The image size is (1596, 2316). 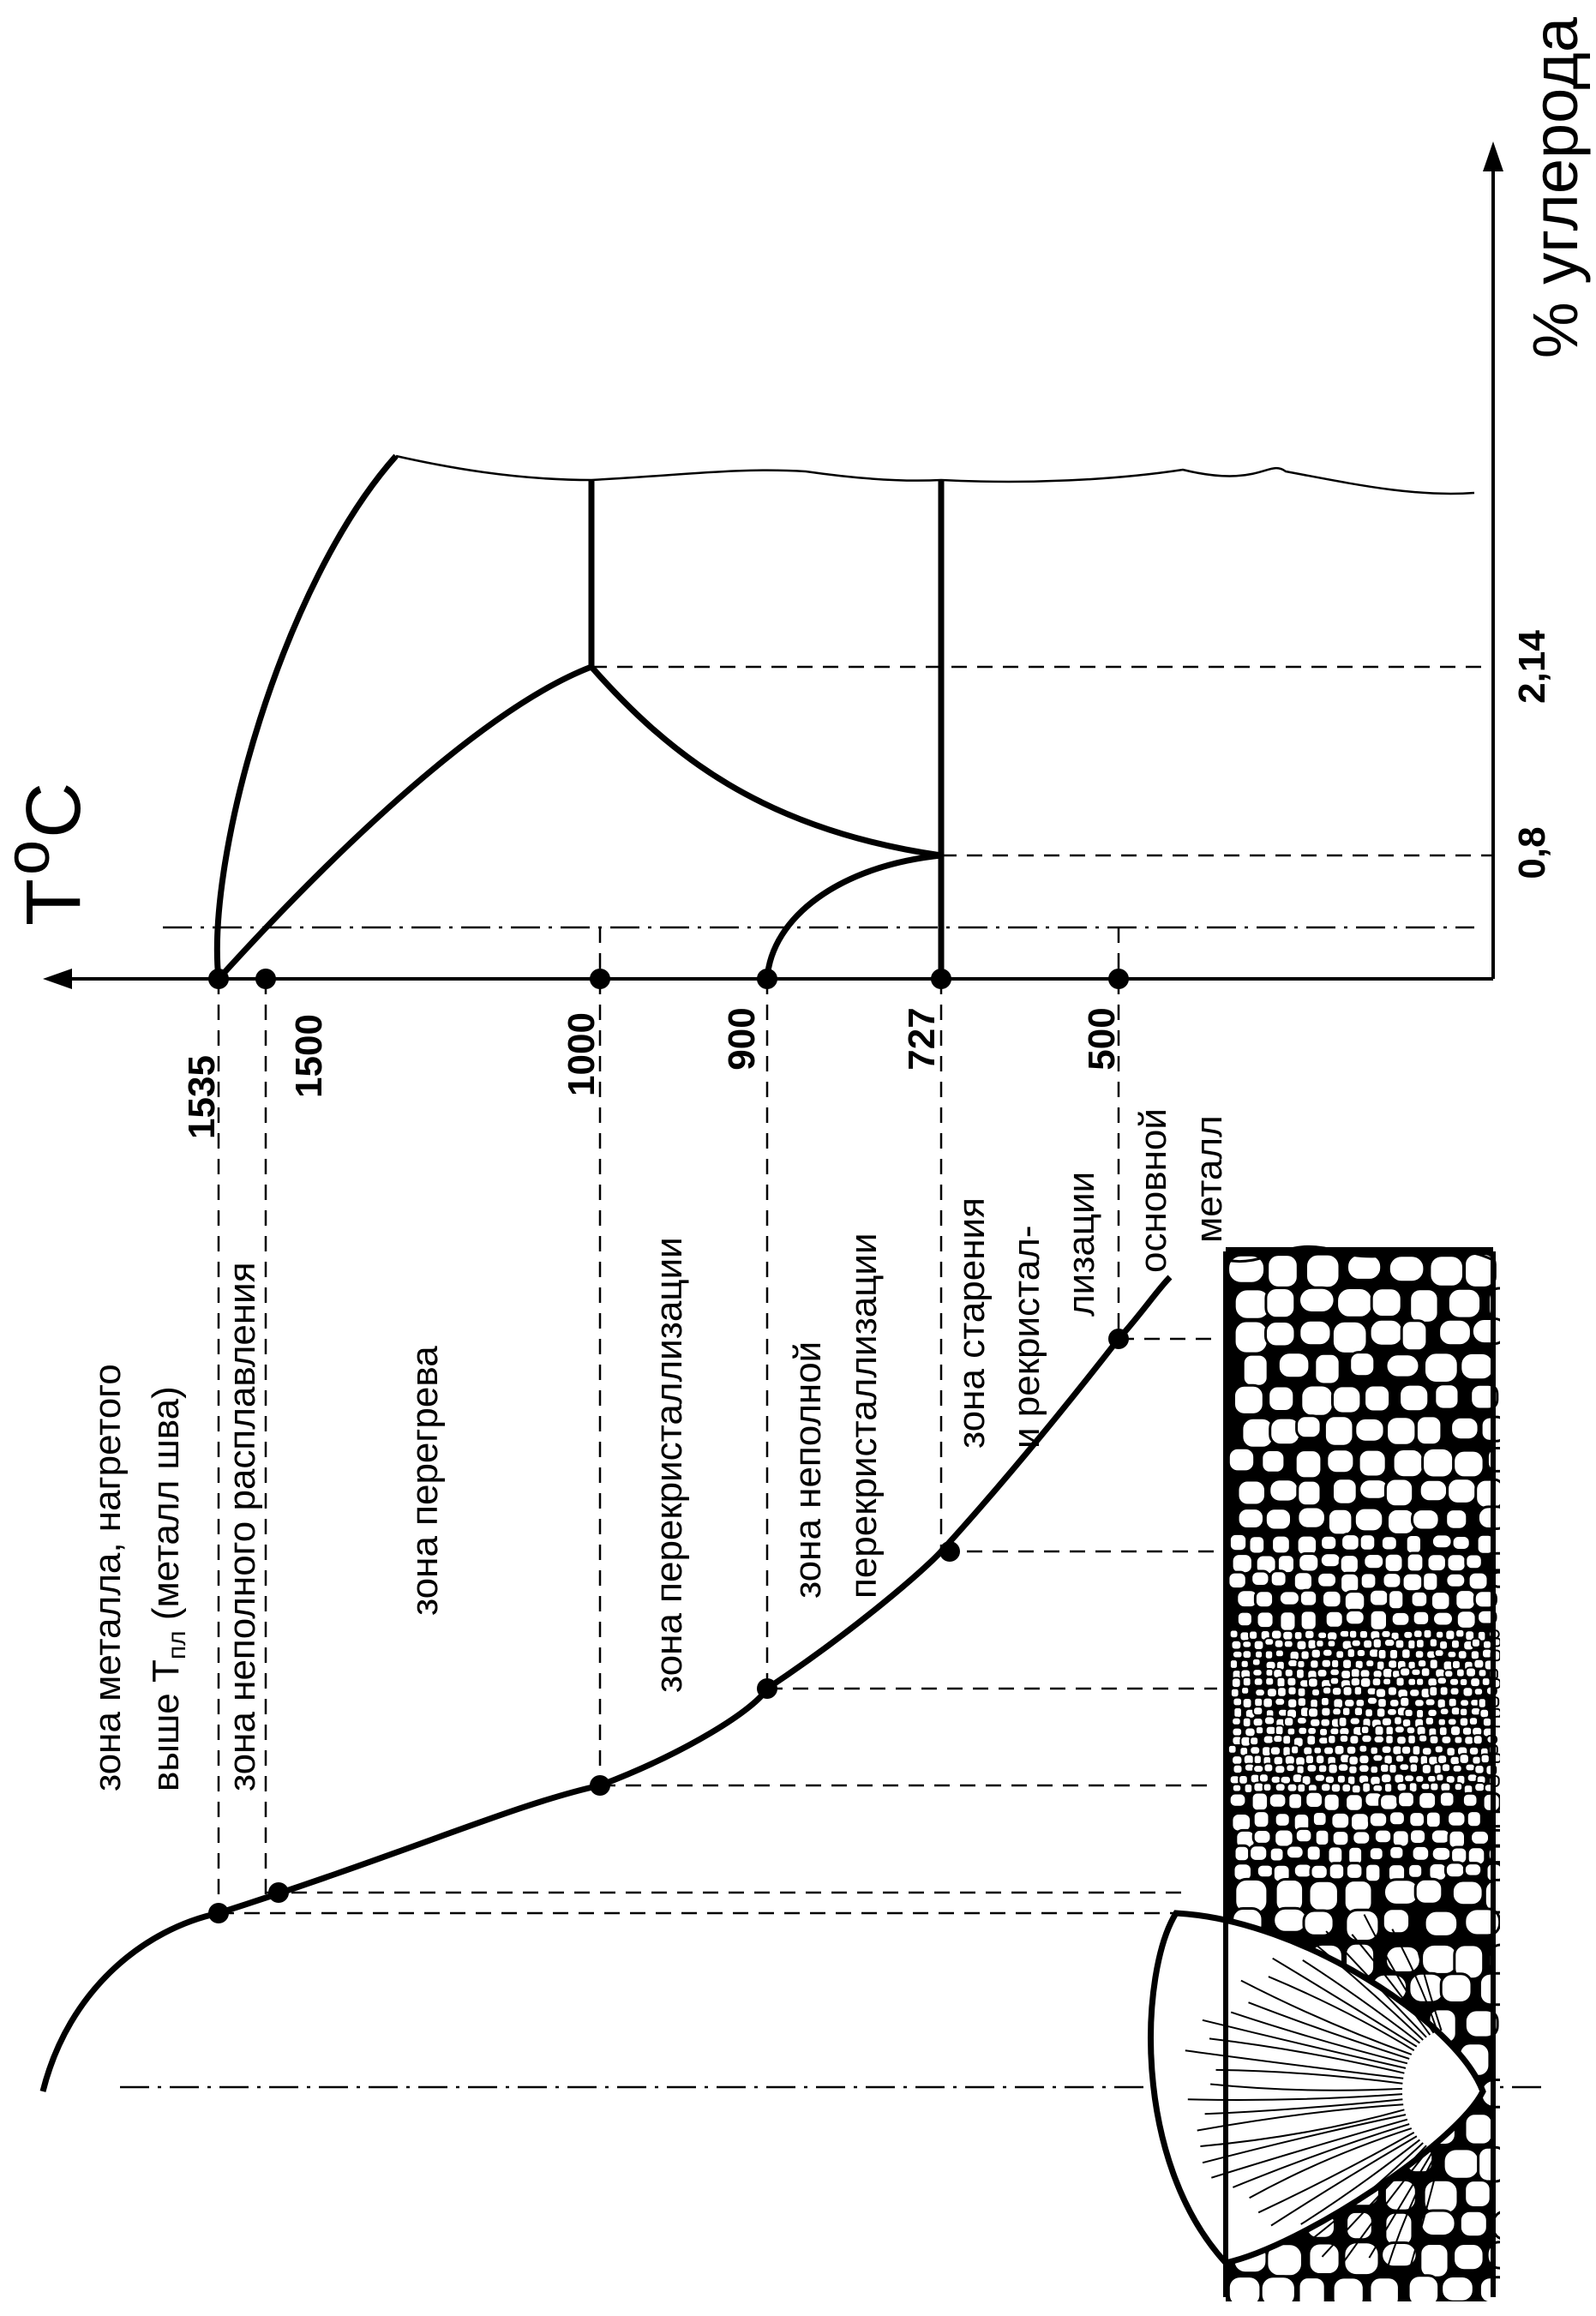 What do you see at coordinates (582, 1054) in the screenshot?
I see `tick-1000: 1000` at bounding box center [582, 1054].